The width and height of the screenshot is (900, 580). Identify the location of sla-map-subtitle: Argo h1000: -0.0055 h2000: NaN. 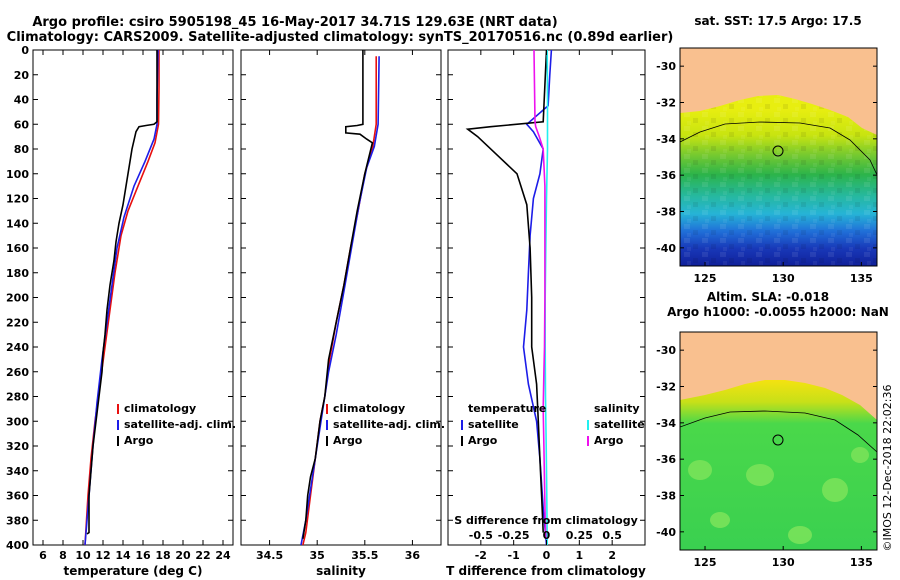
(778, 312).